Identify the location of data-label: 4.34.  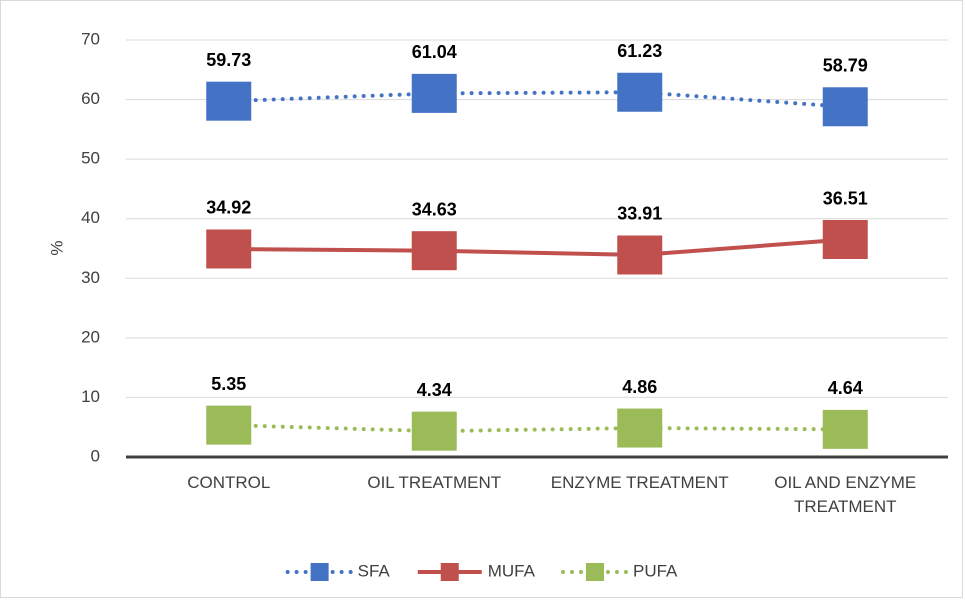
(434, 390).